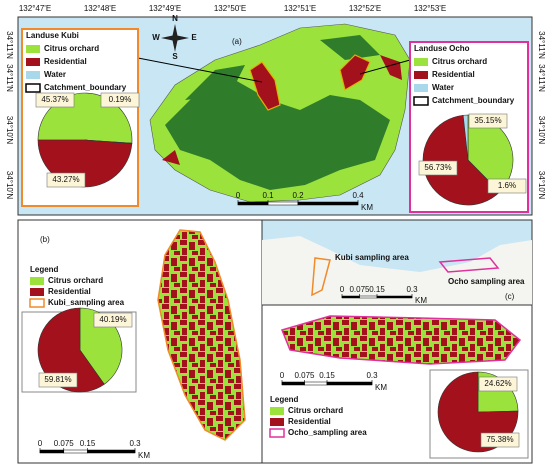  Describe the element at coordinates (469, 265) in the screenshot. I see `ocho-inset` at that location.